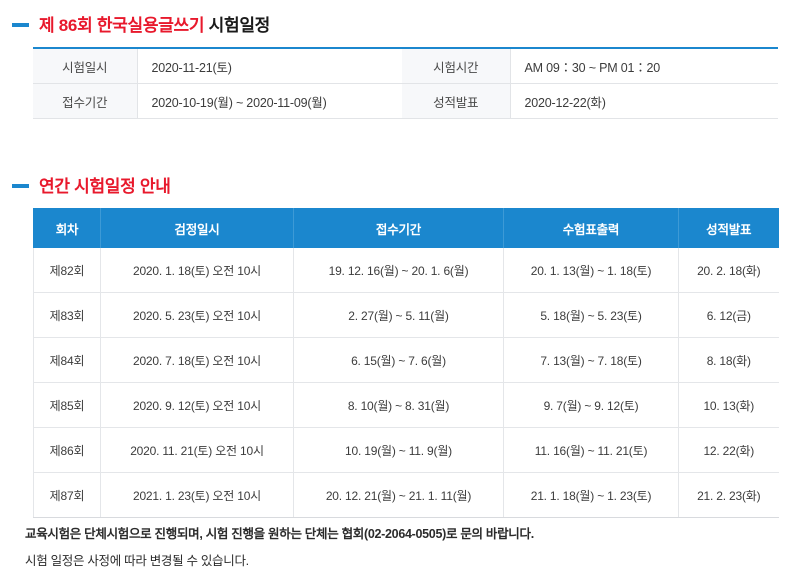 The width and height of the screenshot is (800, 586). I want to click on page-title: 제 86회 한국실용글쓰기 시험일정, so click(141, 23).